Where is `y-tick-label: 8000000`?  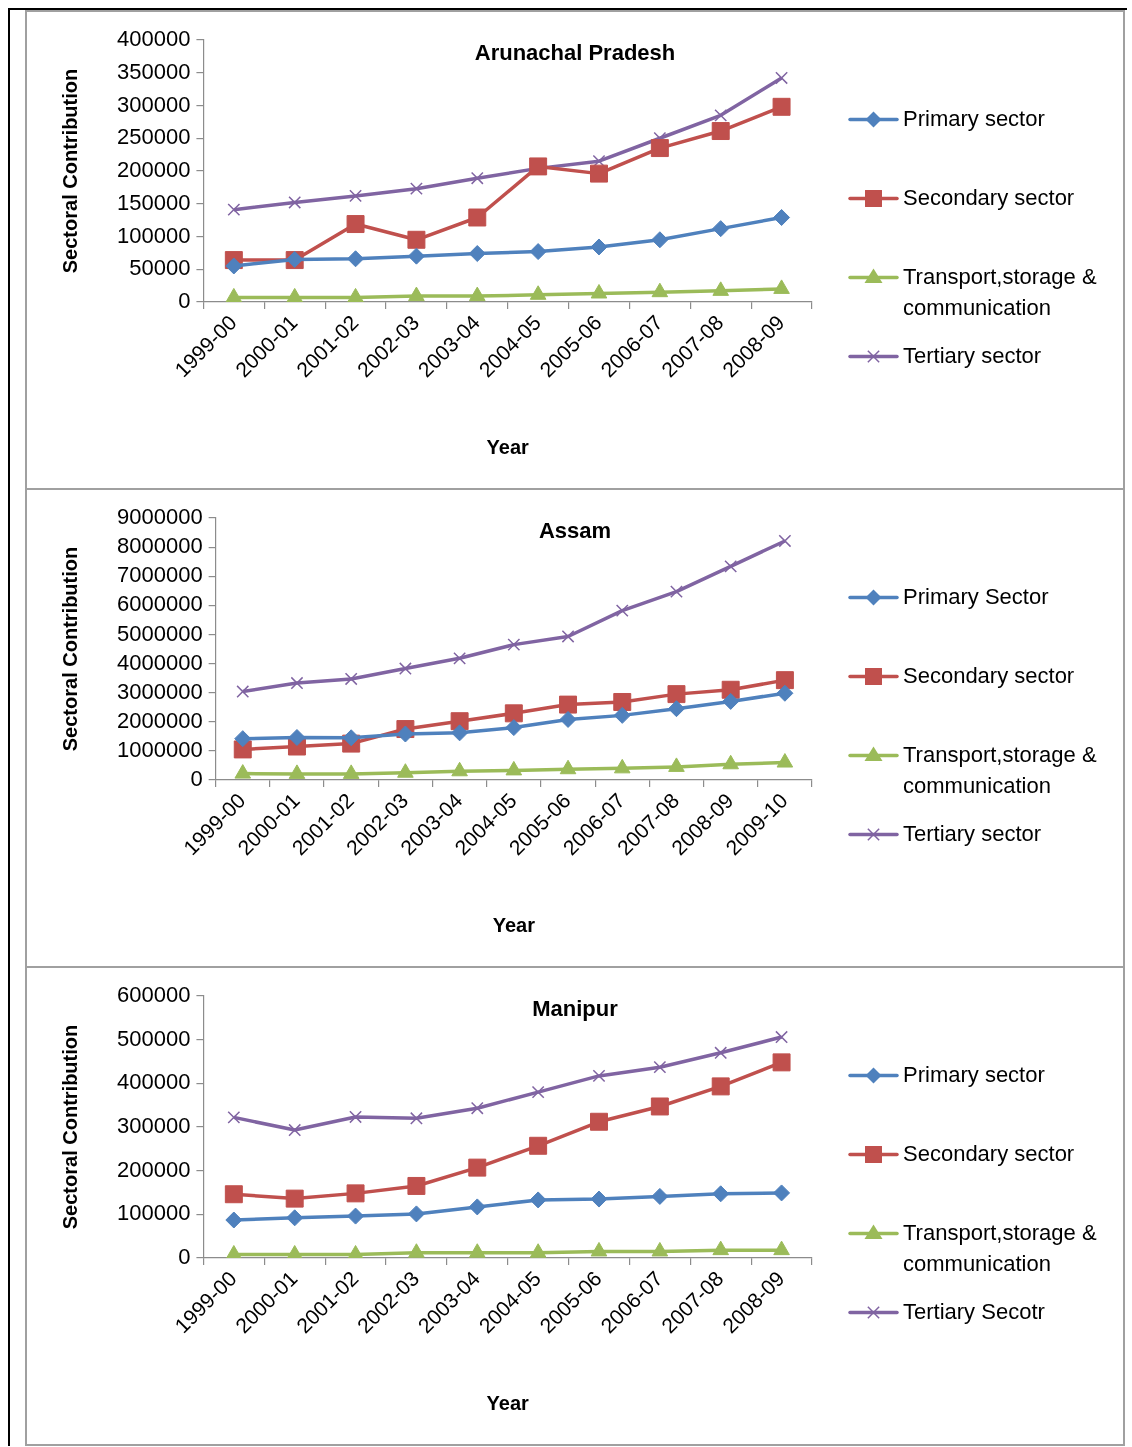 y-tick-label: 8000000 is located at coordinates (159, 546).